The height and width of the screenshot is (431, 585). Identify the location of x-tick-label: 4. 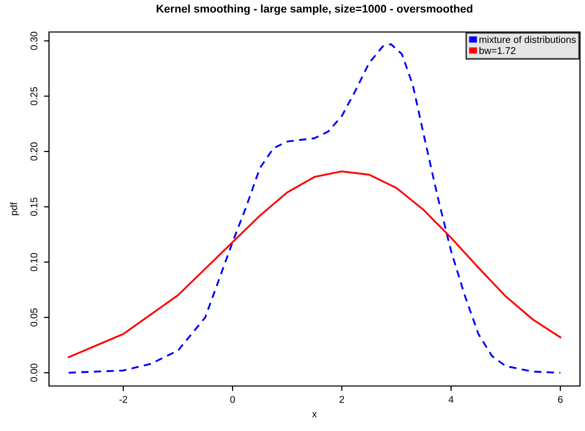
(451, 399).